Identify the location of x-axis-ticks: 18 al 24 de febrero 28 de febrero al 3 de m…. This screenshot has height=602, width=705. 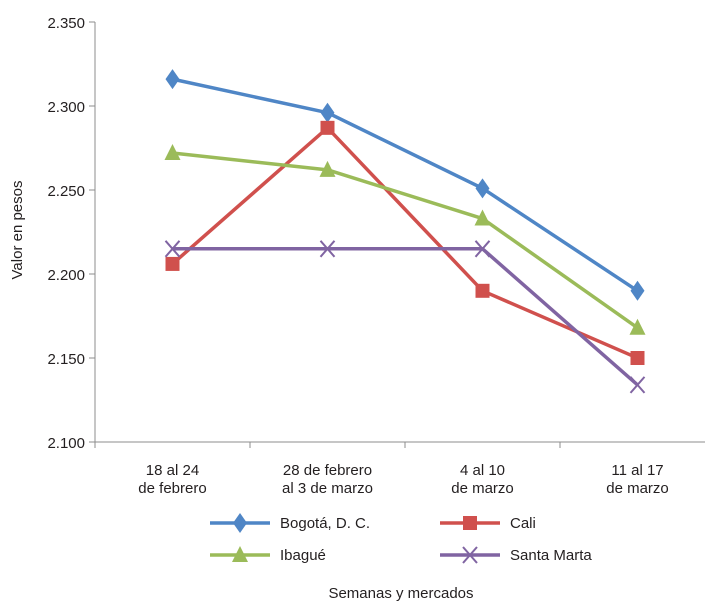
(400, 469).